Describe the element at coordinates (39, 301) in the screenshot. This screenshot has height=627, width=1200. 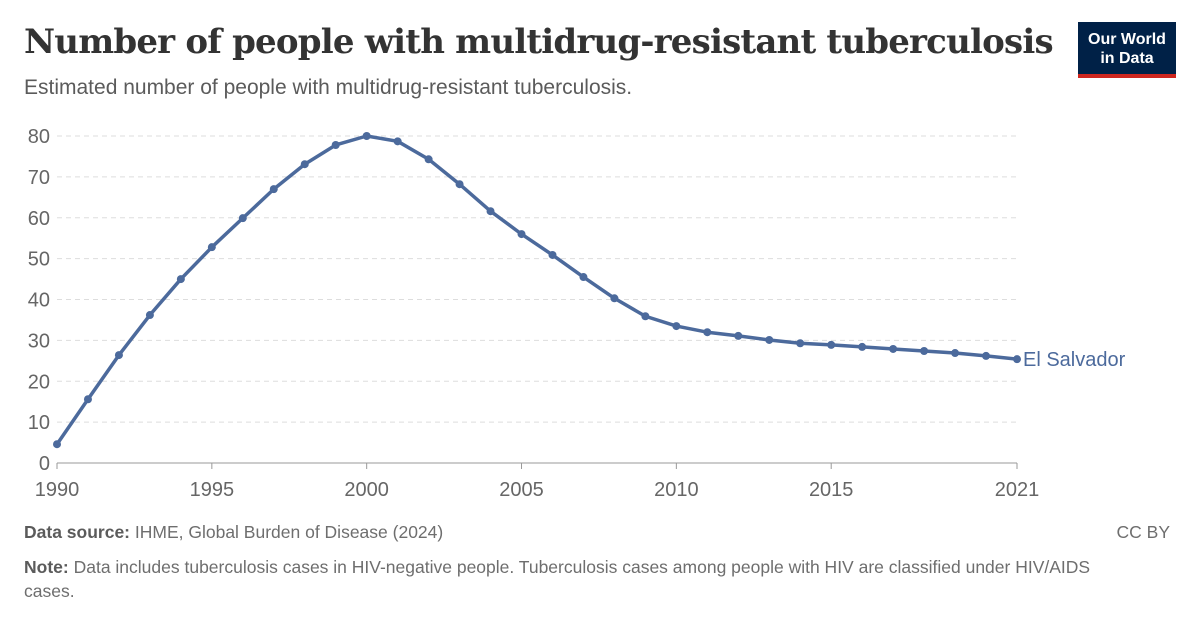
I see `y-tick-label: 40` at that location.